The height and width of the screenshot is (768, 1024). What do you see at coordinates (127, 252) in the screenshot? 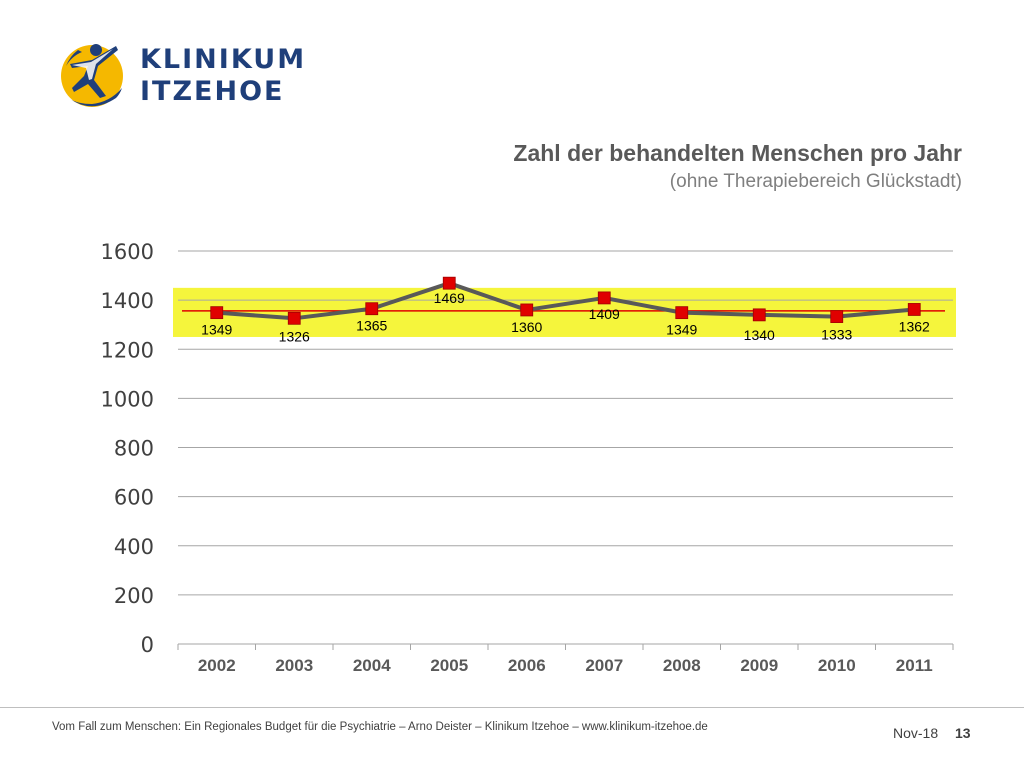
I see `y-tick-label: 1600` at bounding box center [127, 252].